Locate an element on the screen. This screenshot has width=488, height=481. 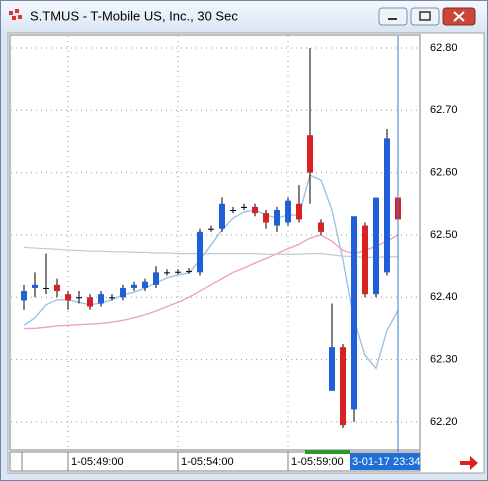
app-icon is located at coordinates (15, 14).